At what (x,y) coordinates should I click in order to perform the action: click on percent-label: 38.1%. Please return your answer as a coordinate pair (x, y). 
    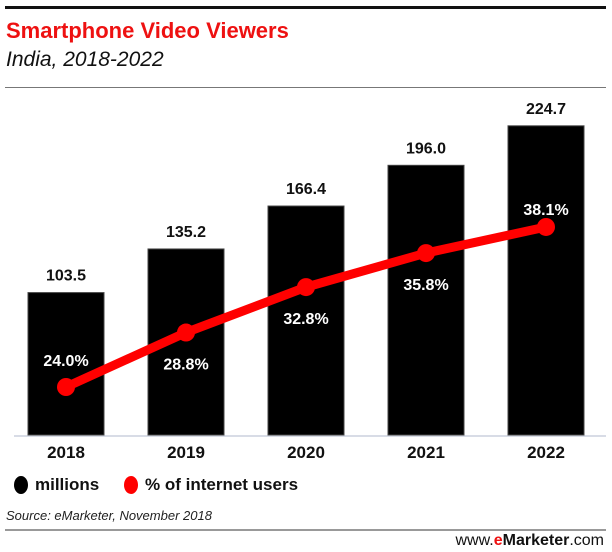
    Looking at the image, I should click on (545, 210).